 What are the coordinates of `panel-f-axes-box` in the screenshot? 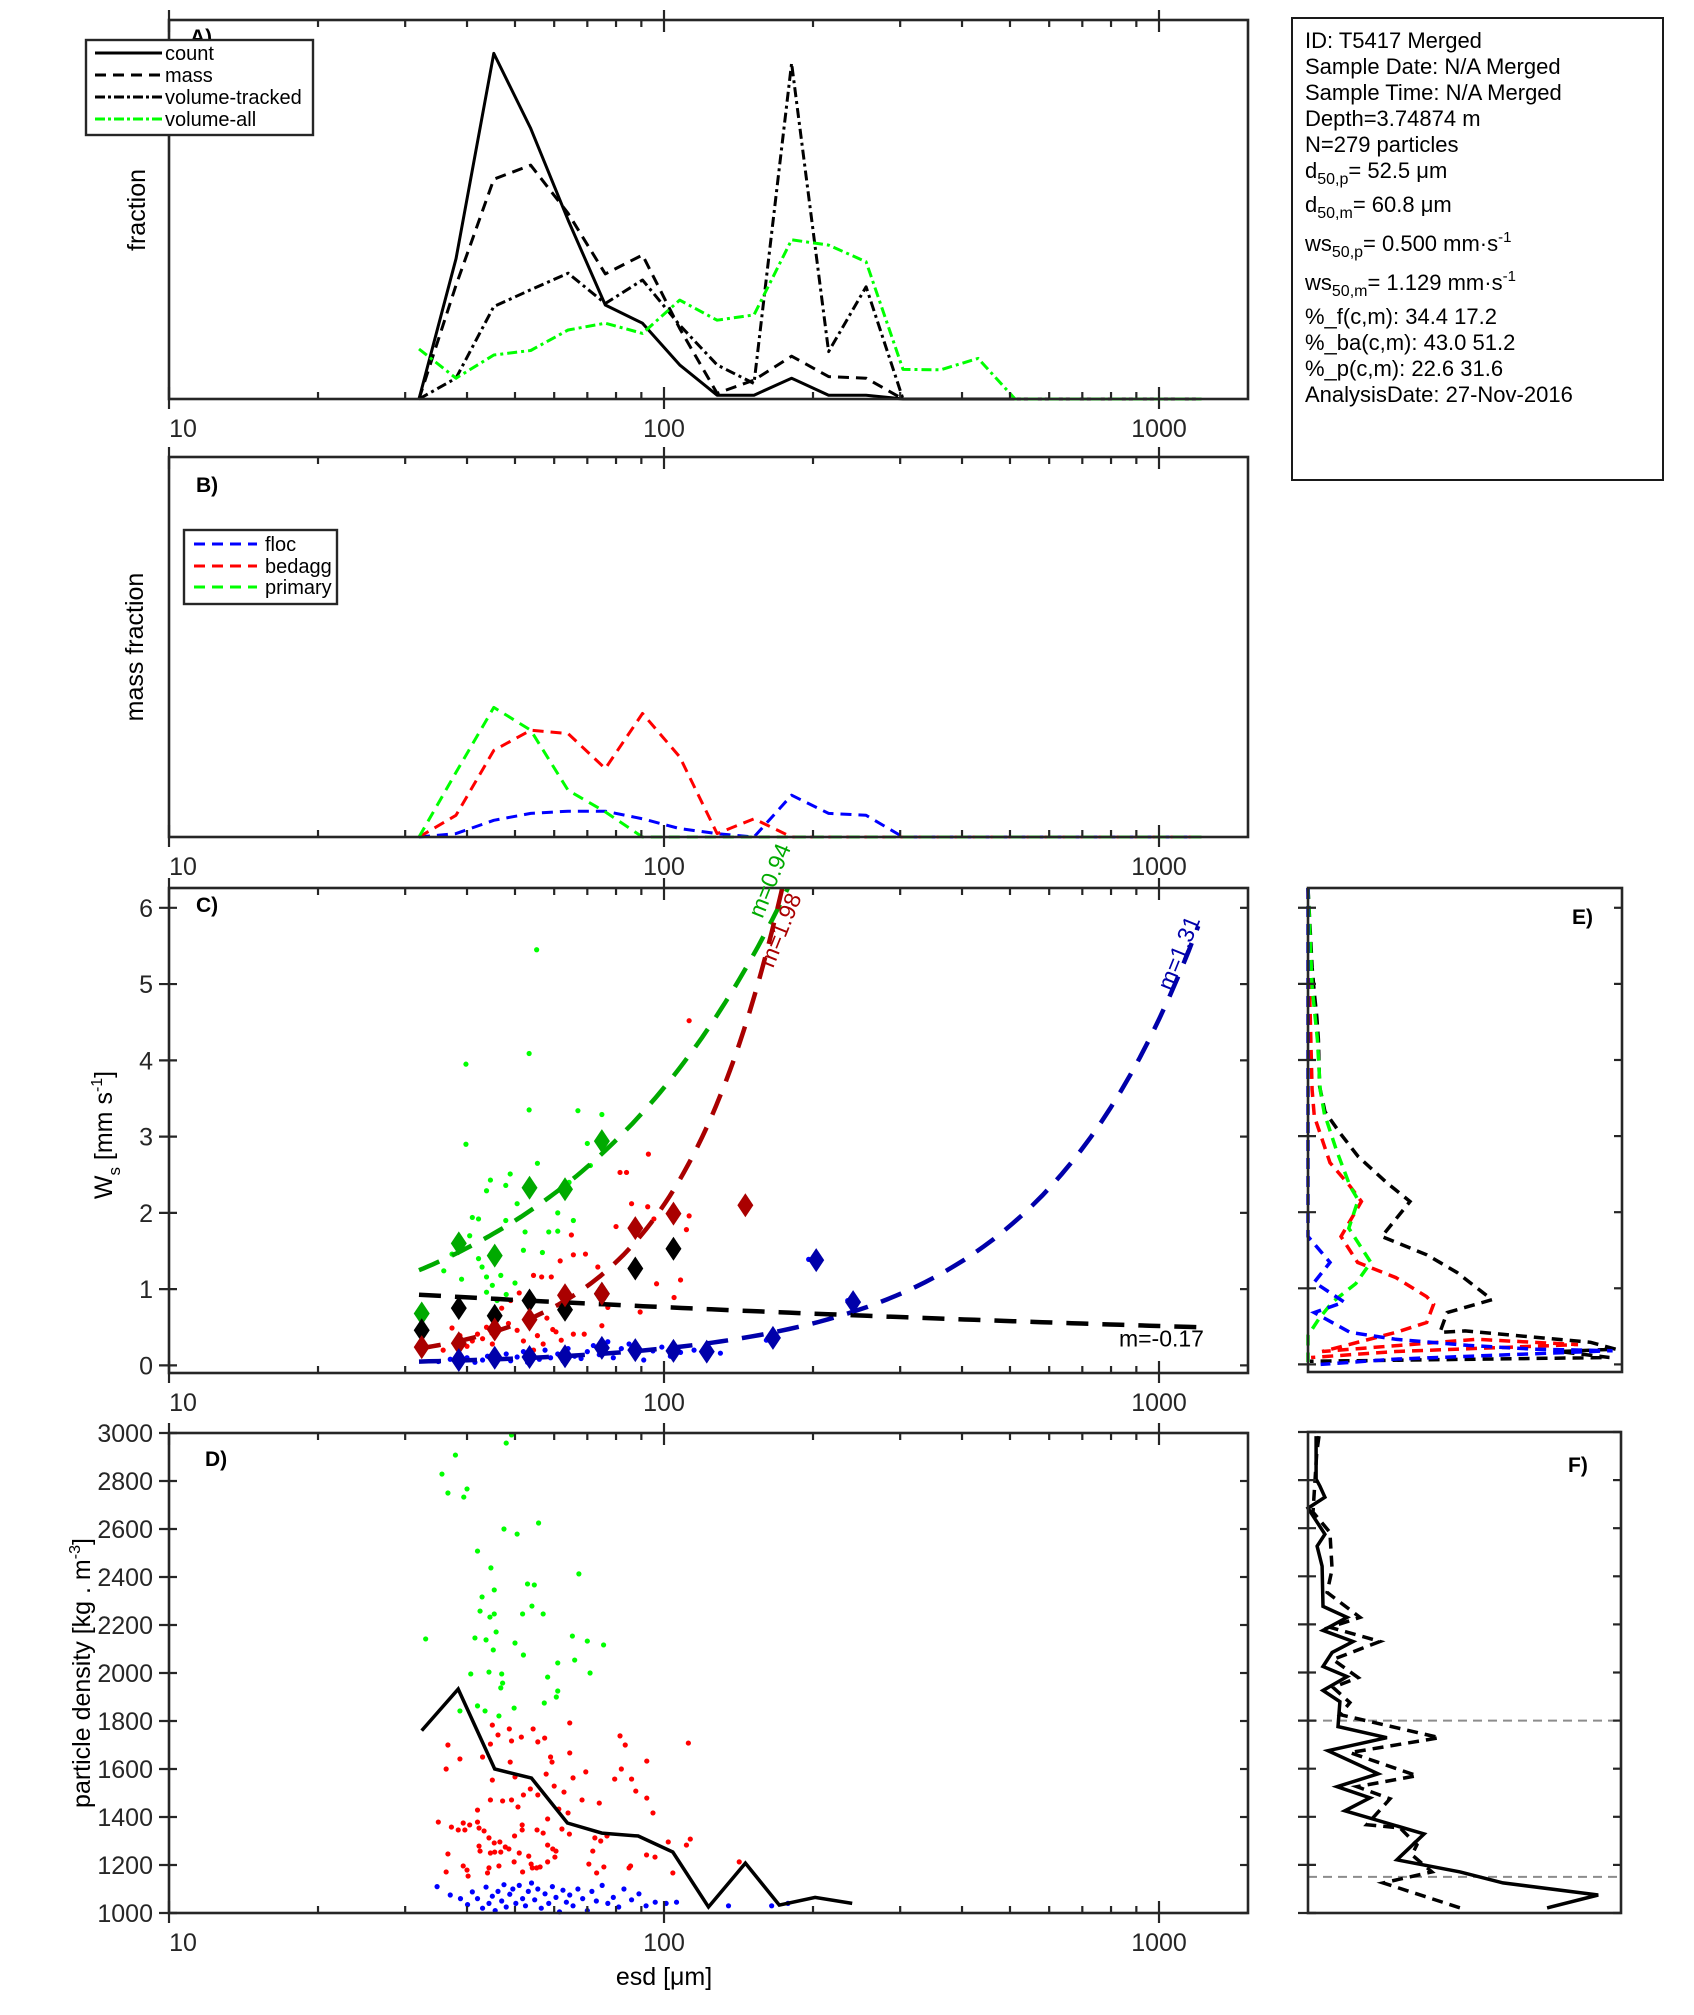 It's located at (1464, 1672).